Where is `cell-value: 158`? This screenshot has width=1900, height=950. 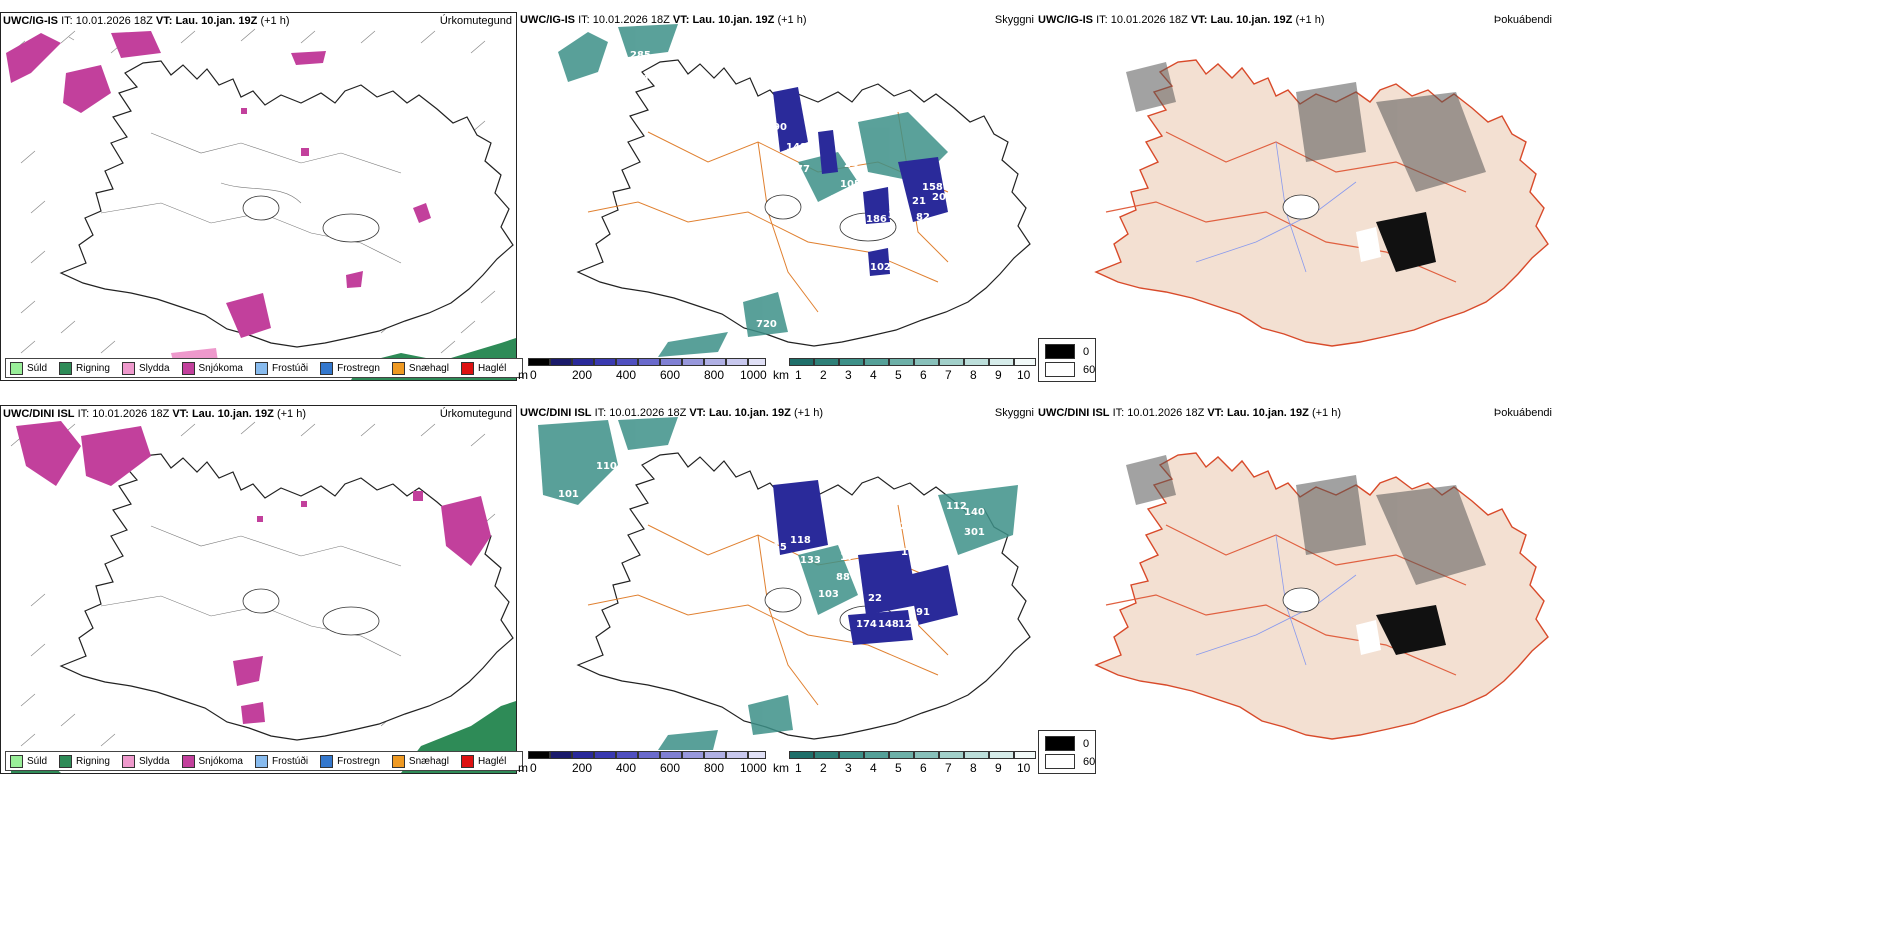
cell-value: 158 is located at coordinates (932, 187).